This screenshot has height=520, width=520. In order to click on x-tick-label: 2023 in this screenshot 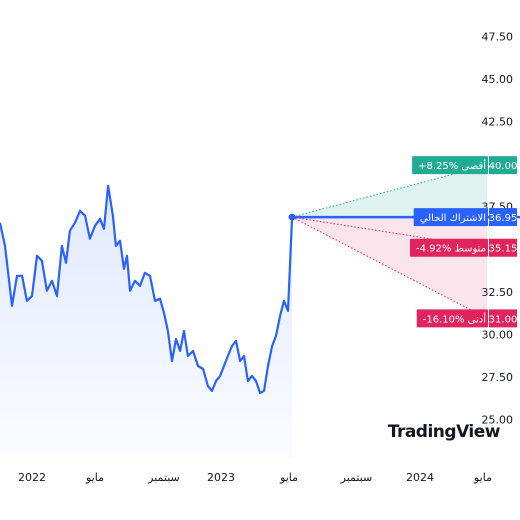, I will do `click(221, 477)`.